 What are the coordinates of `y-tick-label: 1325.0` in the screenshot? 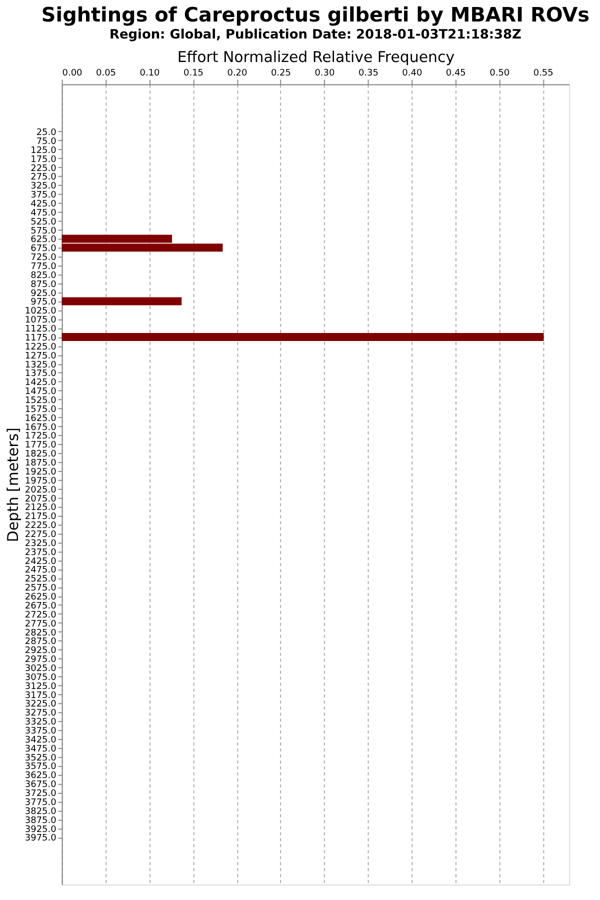 It's located at (40, 365).